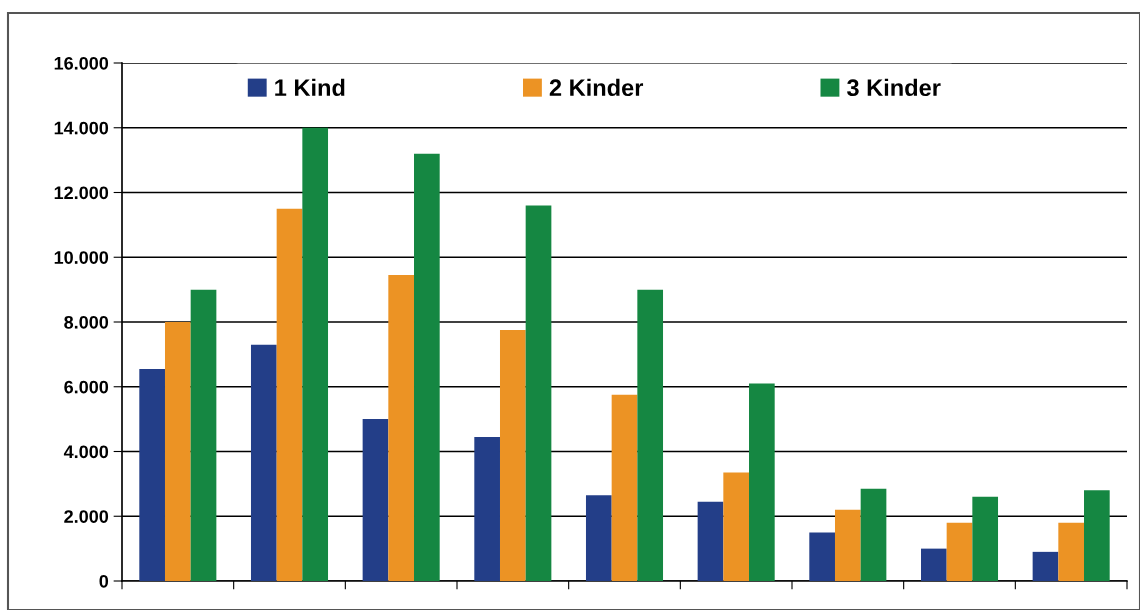 The image size is (1140, 610). What do you see at coordinates (86, 322) in the screenshot?
I see `y-tick-label: 8.000` at bounding box center [86, 322].